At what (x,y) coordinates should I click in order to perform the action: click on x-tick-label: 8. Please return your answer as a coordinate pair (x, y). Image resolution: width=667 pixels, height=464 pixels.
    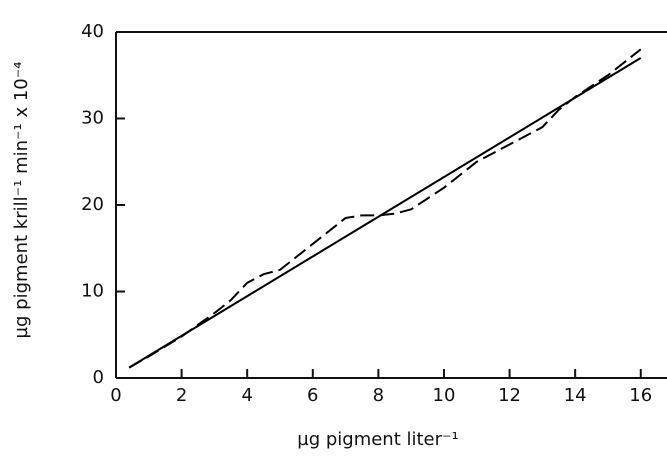
    Looking at the image, I should click on (378, 395).